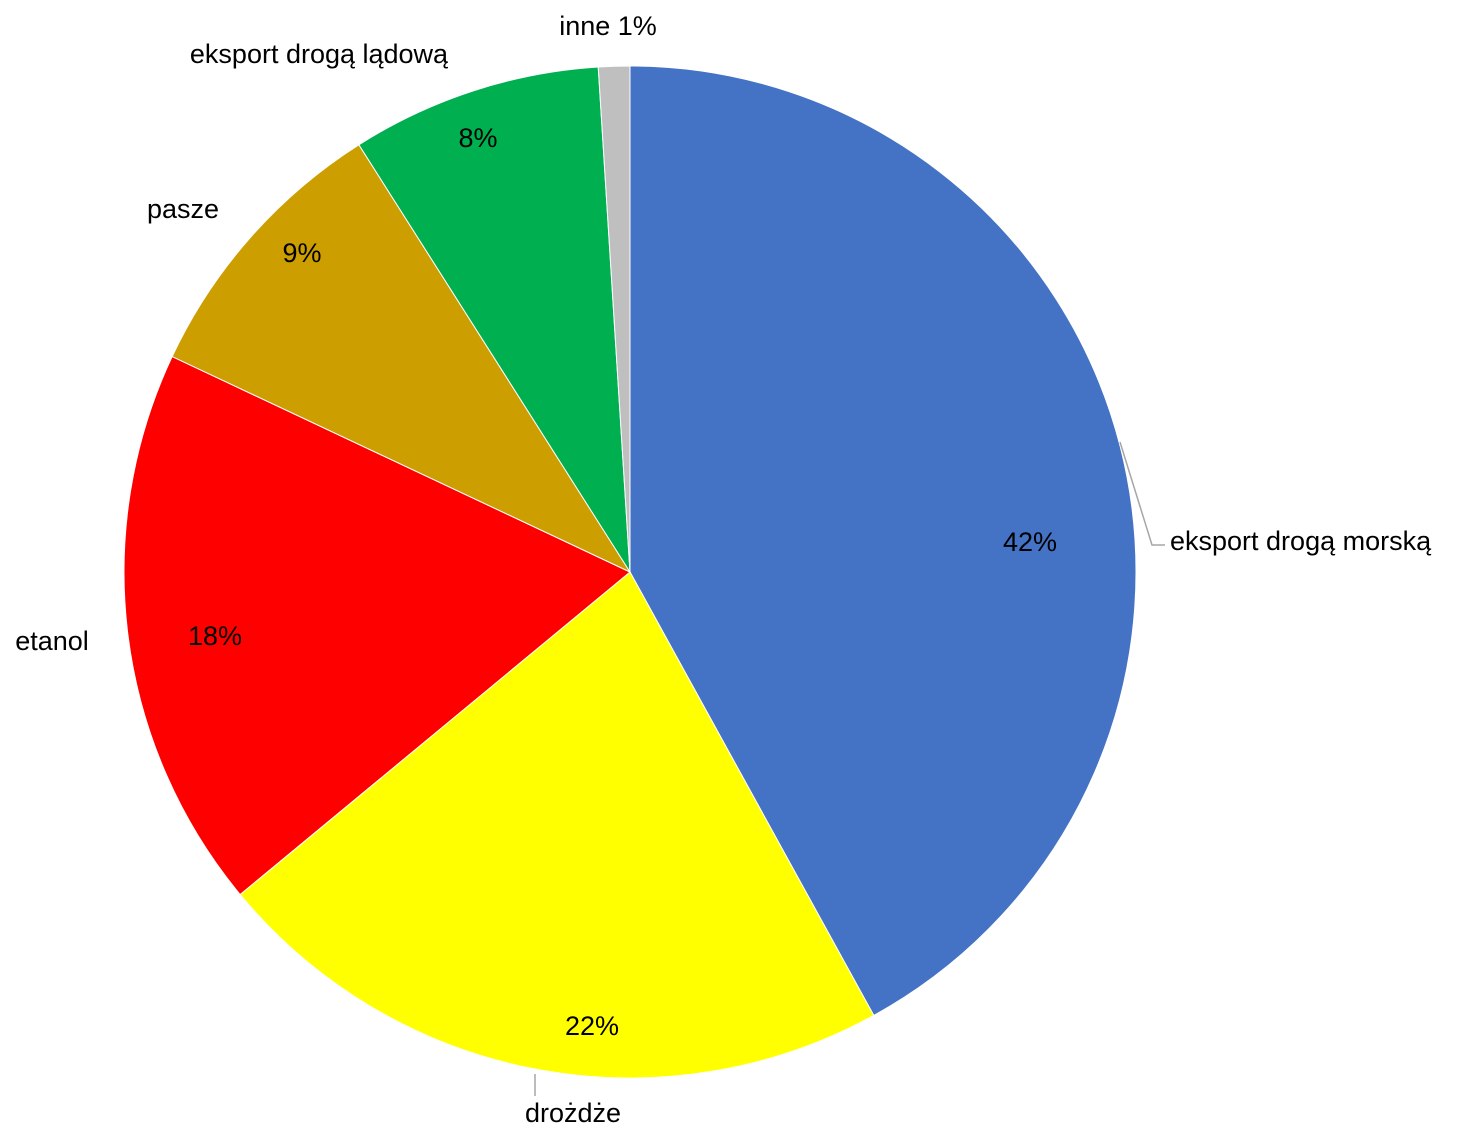 The width and height of the screenshot is (1461, 1129). What do you see at coordinates (1030, 542) in the screenshot?
I see `percent-label-eksport-drogą-morską: 42%` at bounding box center [1030, 542].